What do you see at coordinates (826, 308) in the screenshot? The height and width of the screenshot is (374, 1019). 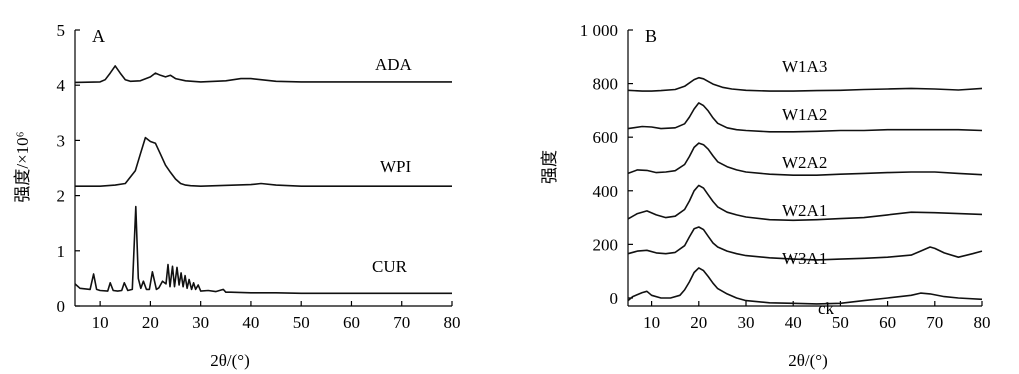 I see `series-label-ck: ck` at bounding box center [826, 308].